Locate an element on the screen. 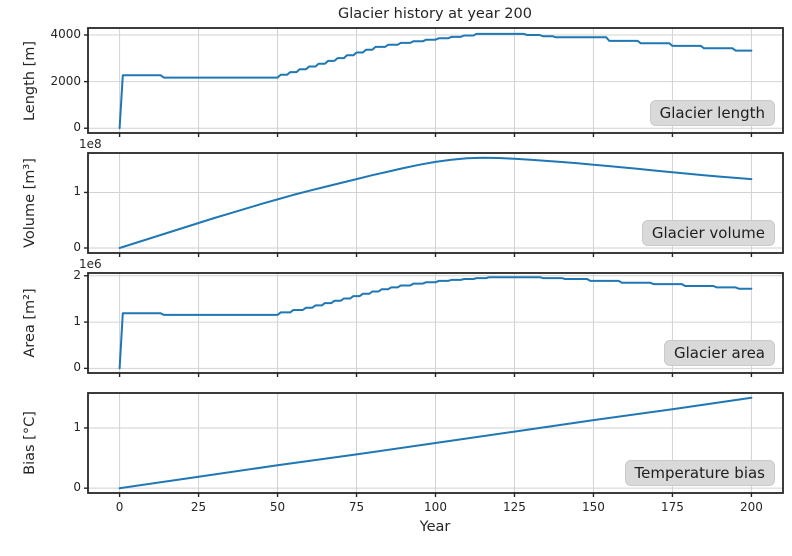 This screenshot has width=792, height=556. annotation-glacier-volume: Glacier volume is located at coordinates (708, 233).